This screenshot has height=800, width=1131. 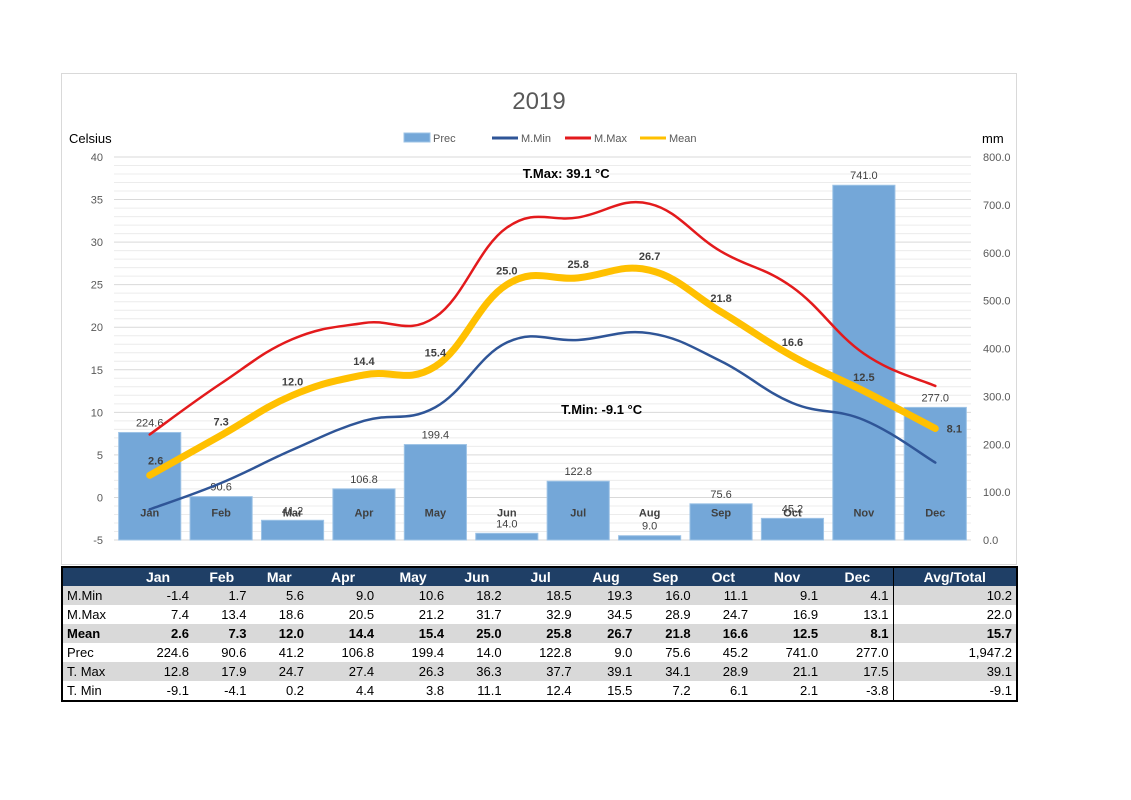 I want to click on table-cell: 12.0, so click(x=279, y=633).